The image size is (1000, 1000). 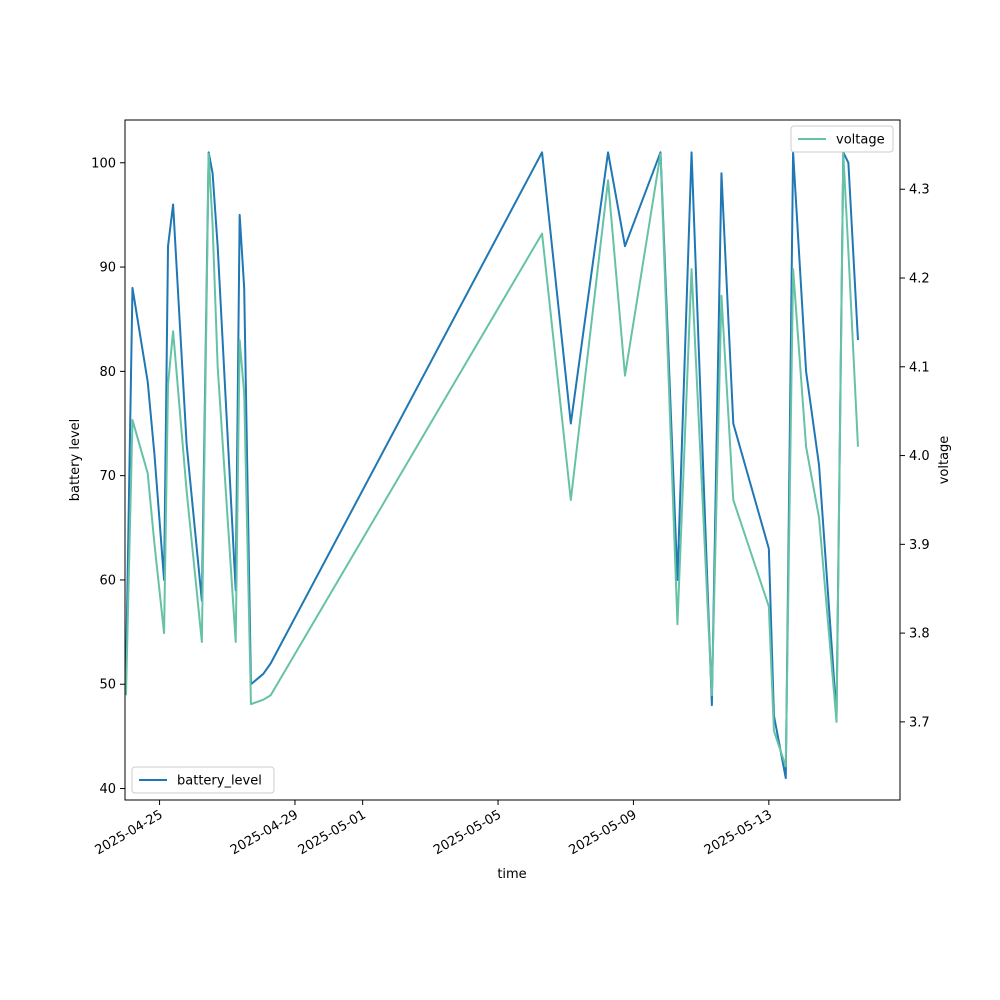 I want to click on legend-voltage-label: voltage, so click(x=860, y=140).